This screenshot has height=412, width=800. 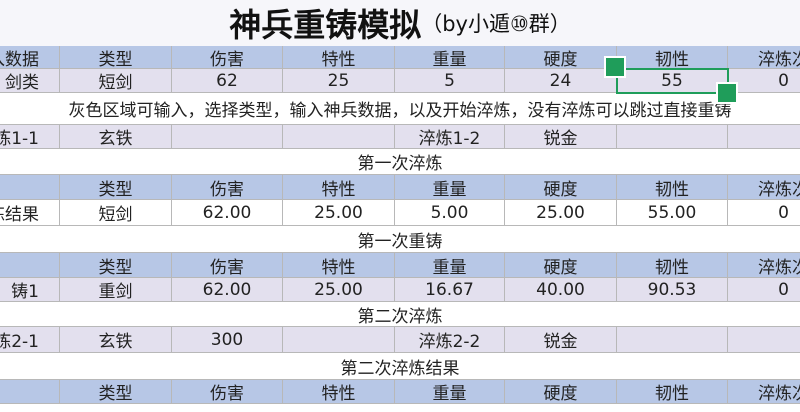 What do you see at coordinates (764, 213) in the screenshot?
I see `plain-cell: 0` at bounding box center [764, 213].